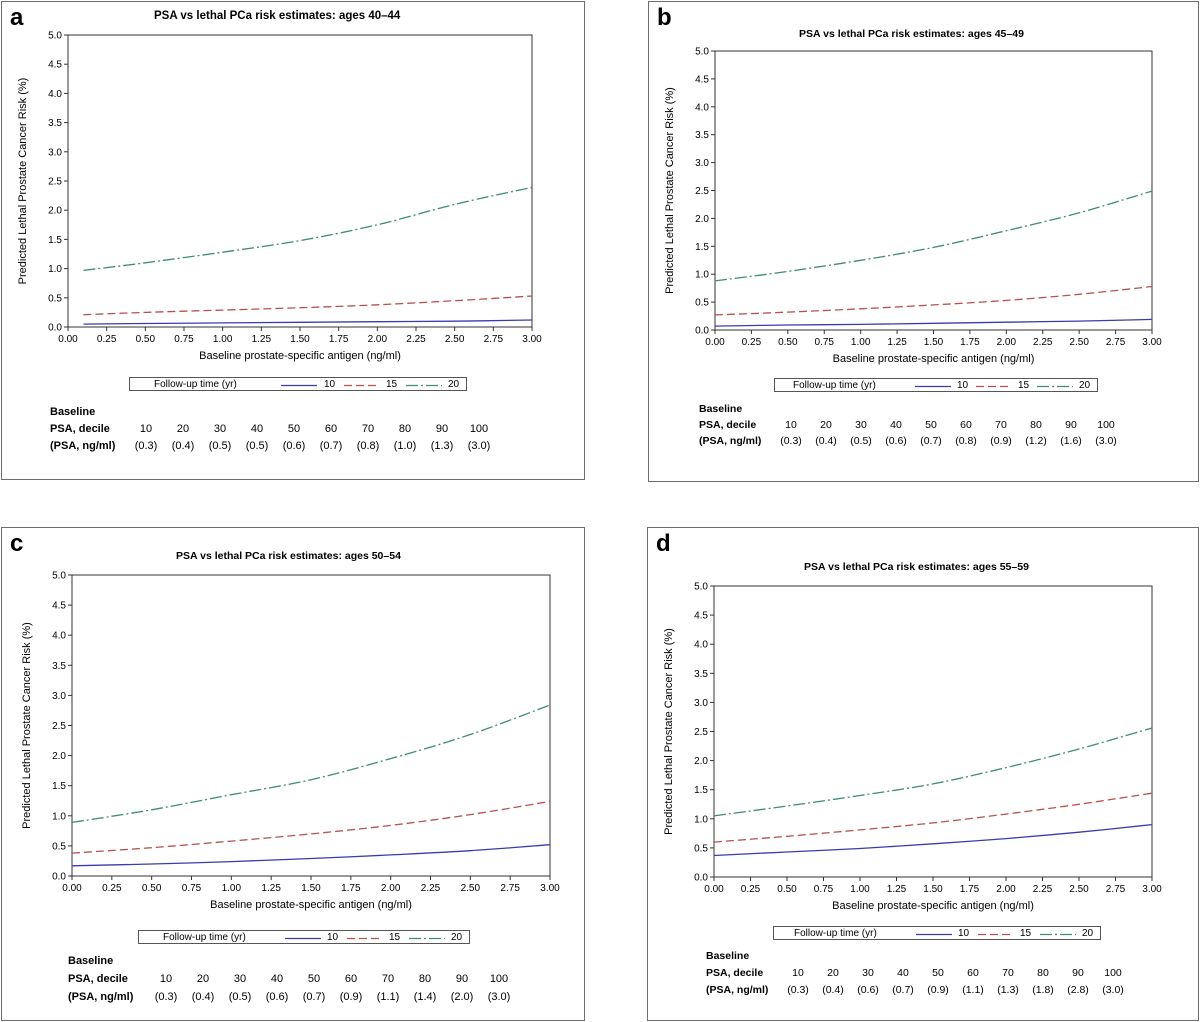 The width and height of the screenshot is (1200, 1022). I want to click on psa-cell: (0.5), so click(861, 441).